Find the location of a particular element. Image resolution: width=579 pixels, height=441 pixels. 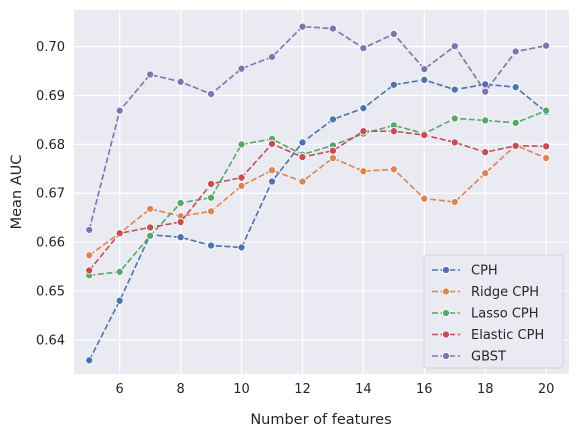

legend-label: Ridge CPH is located at coordinates (505, 292).